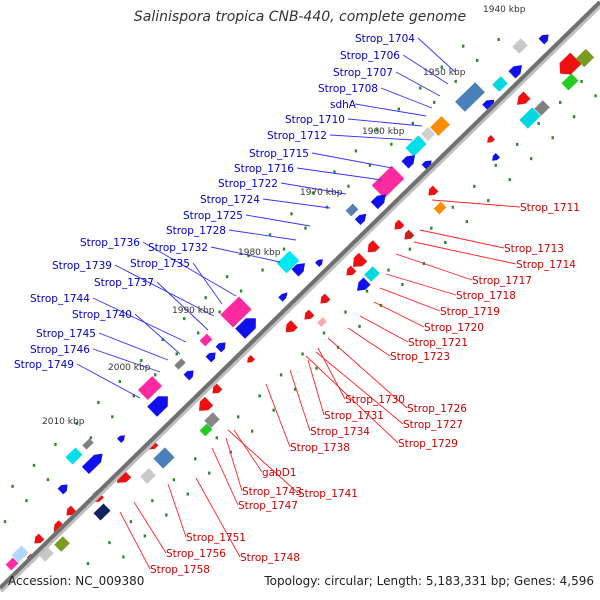  Describe the element at coordinates (216, 538) in the screenshot. I see `reverse-gene-label: Strop_1751` at that location.